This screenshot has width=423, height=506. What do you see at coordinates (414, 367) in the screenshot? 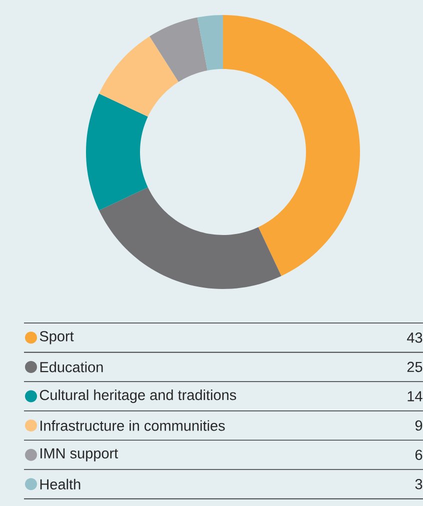
I see `data-label: 25` at bounding box center [414, 367].